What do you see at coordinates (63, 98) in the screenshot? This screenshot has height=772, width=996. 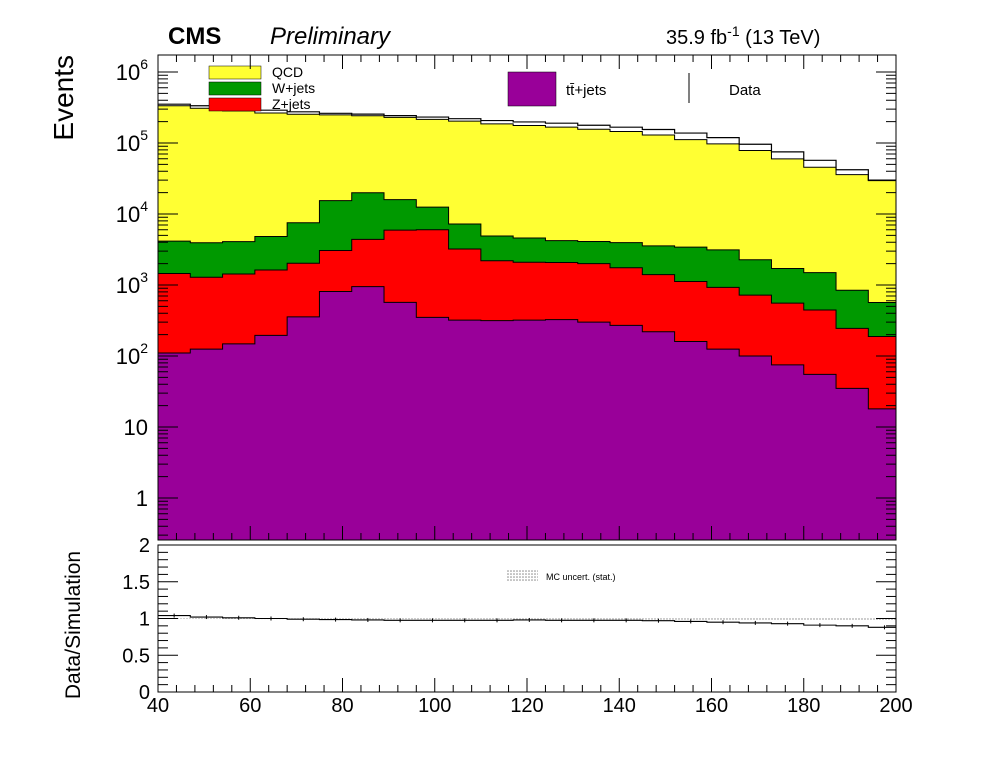 I see `main-y-axis-label: Events` at bounding box center [63, 98].